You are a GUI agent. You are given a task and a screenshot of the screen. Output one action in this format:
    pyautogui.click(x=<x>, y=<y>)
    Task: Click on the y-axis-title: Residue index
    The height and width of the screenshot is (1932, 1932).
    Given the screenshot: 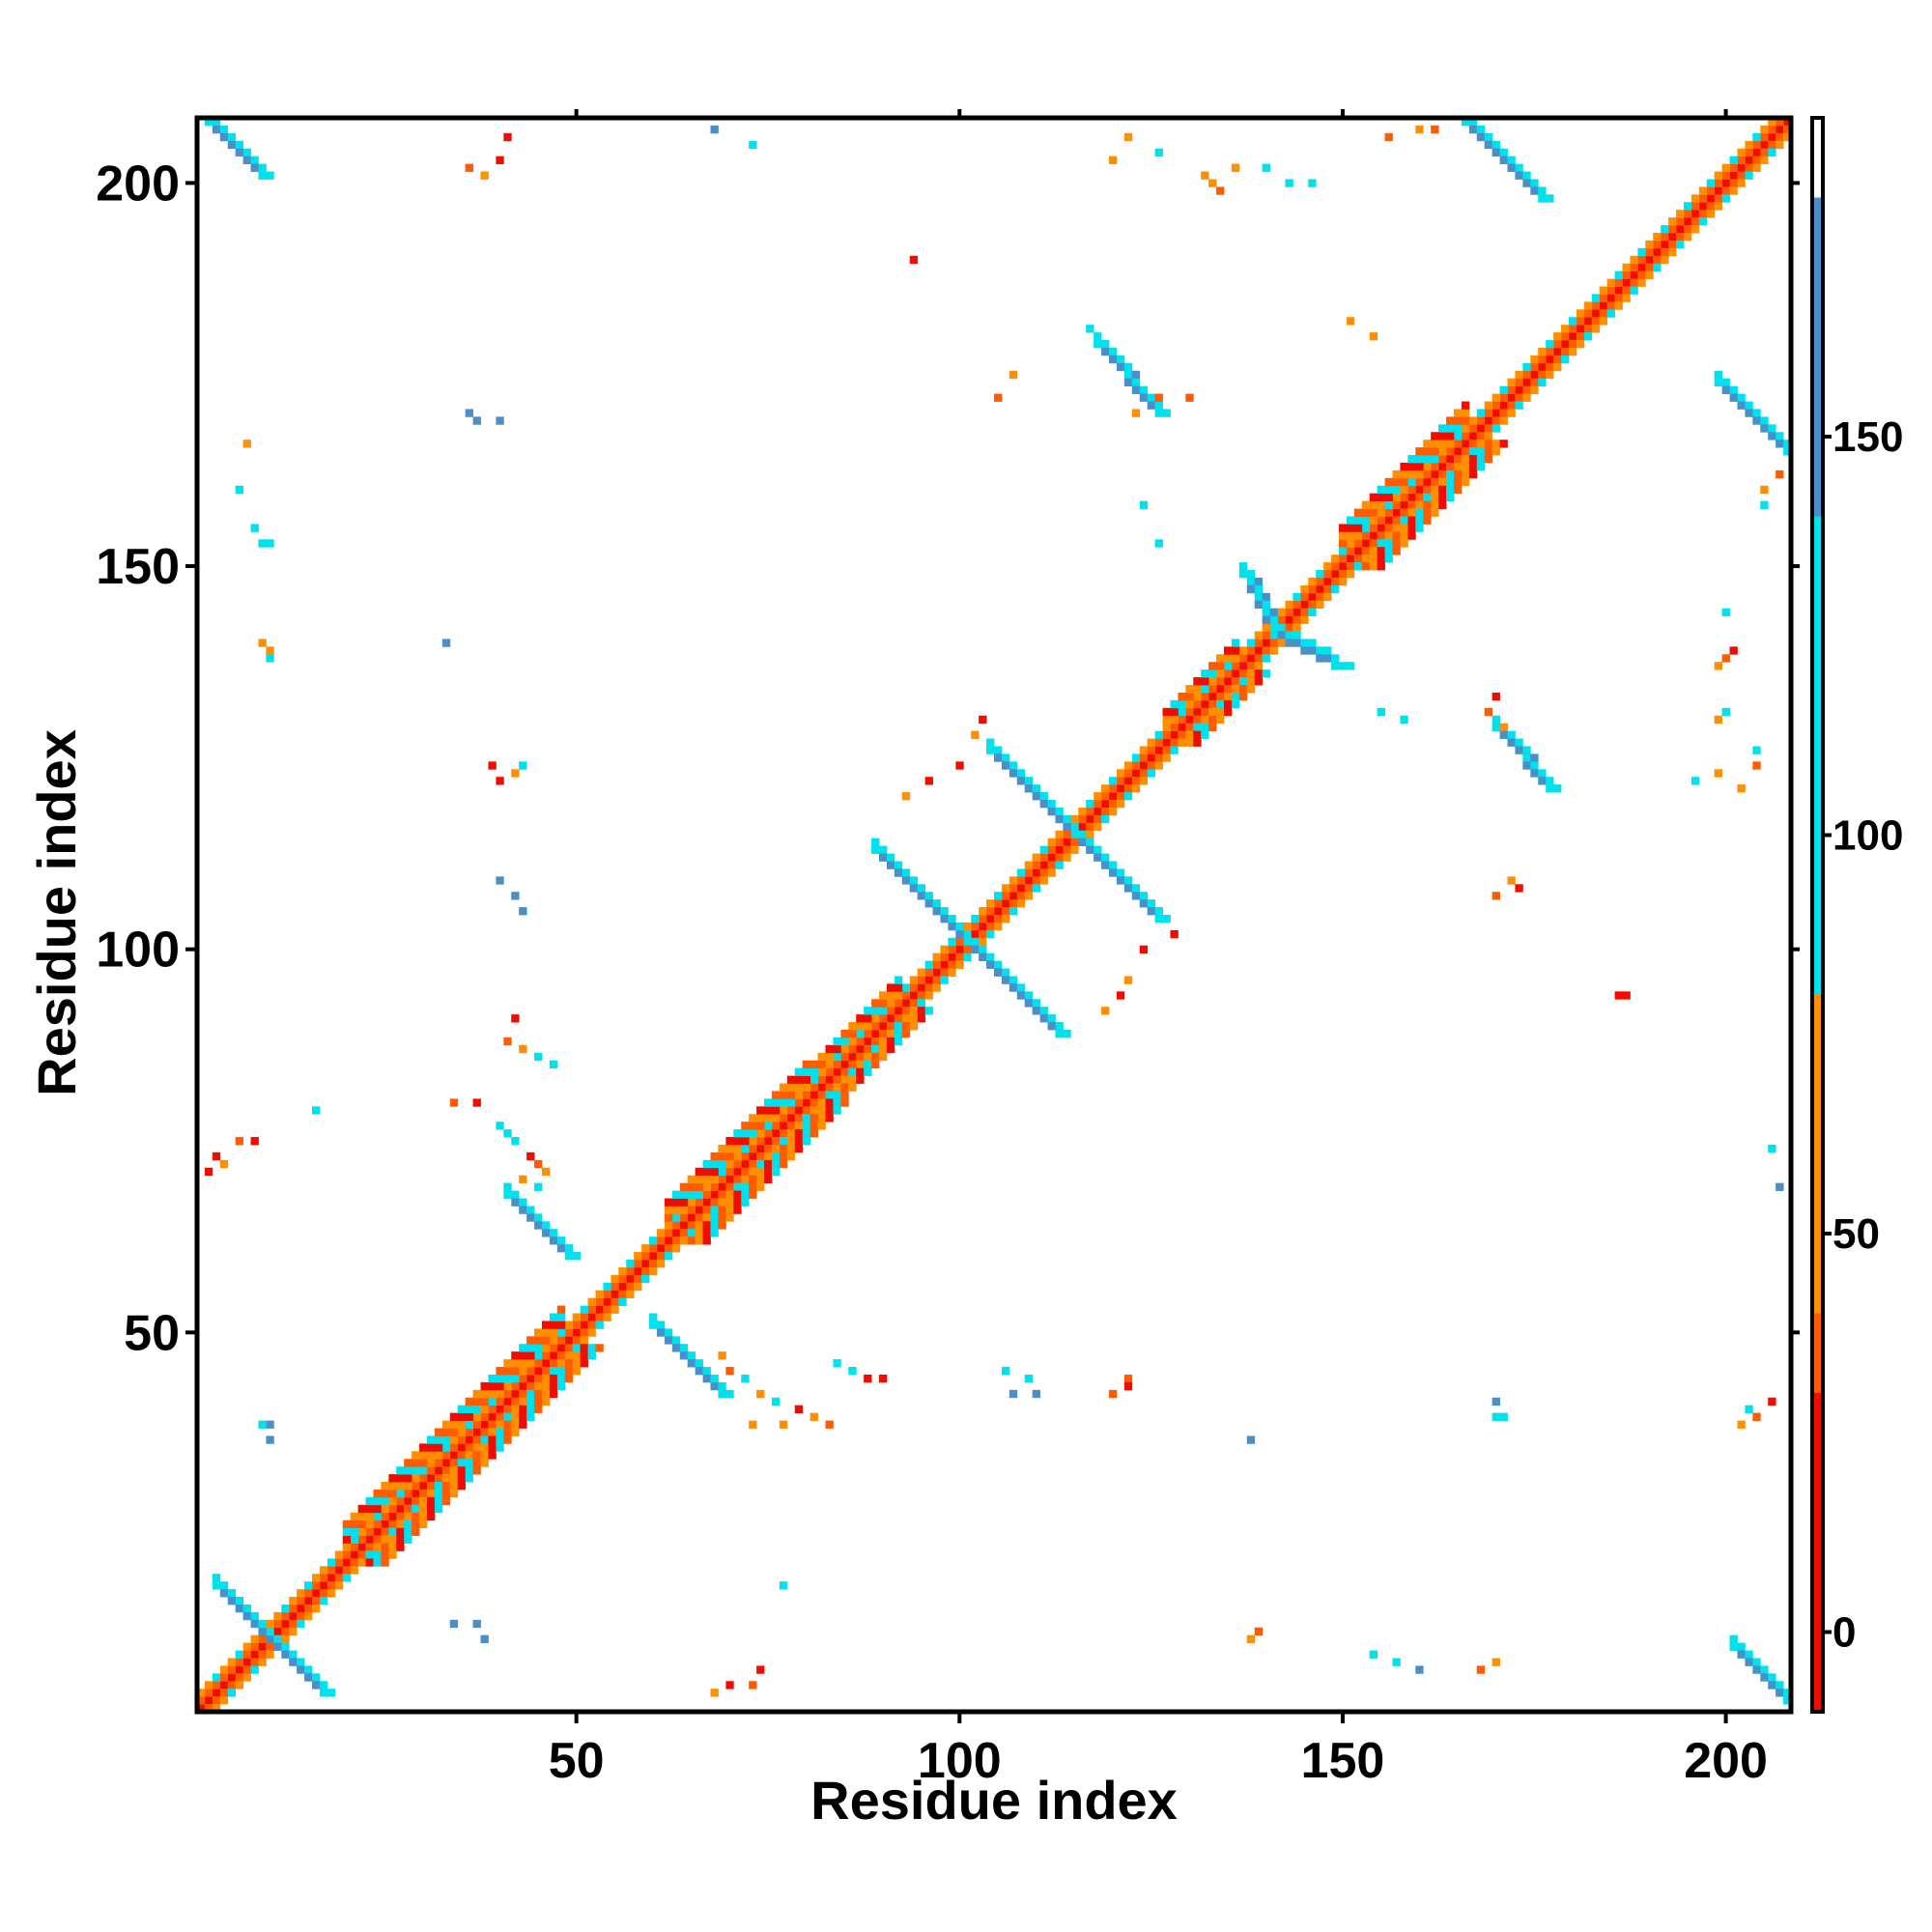 What is the action you would take?
    pyautogui.click(x=56, y=912)
    